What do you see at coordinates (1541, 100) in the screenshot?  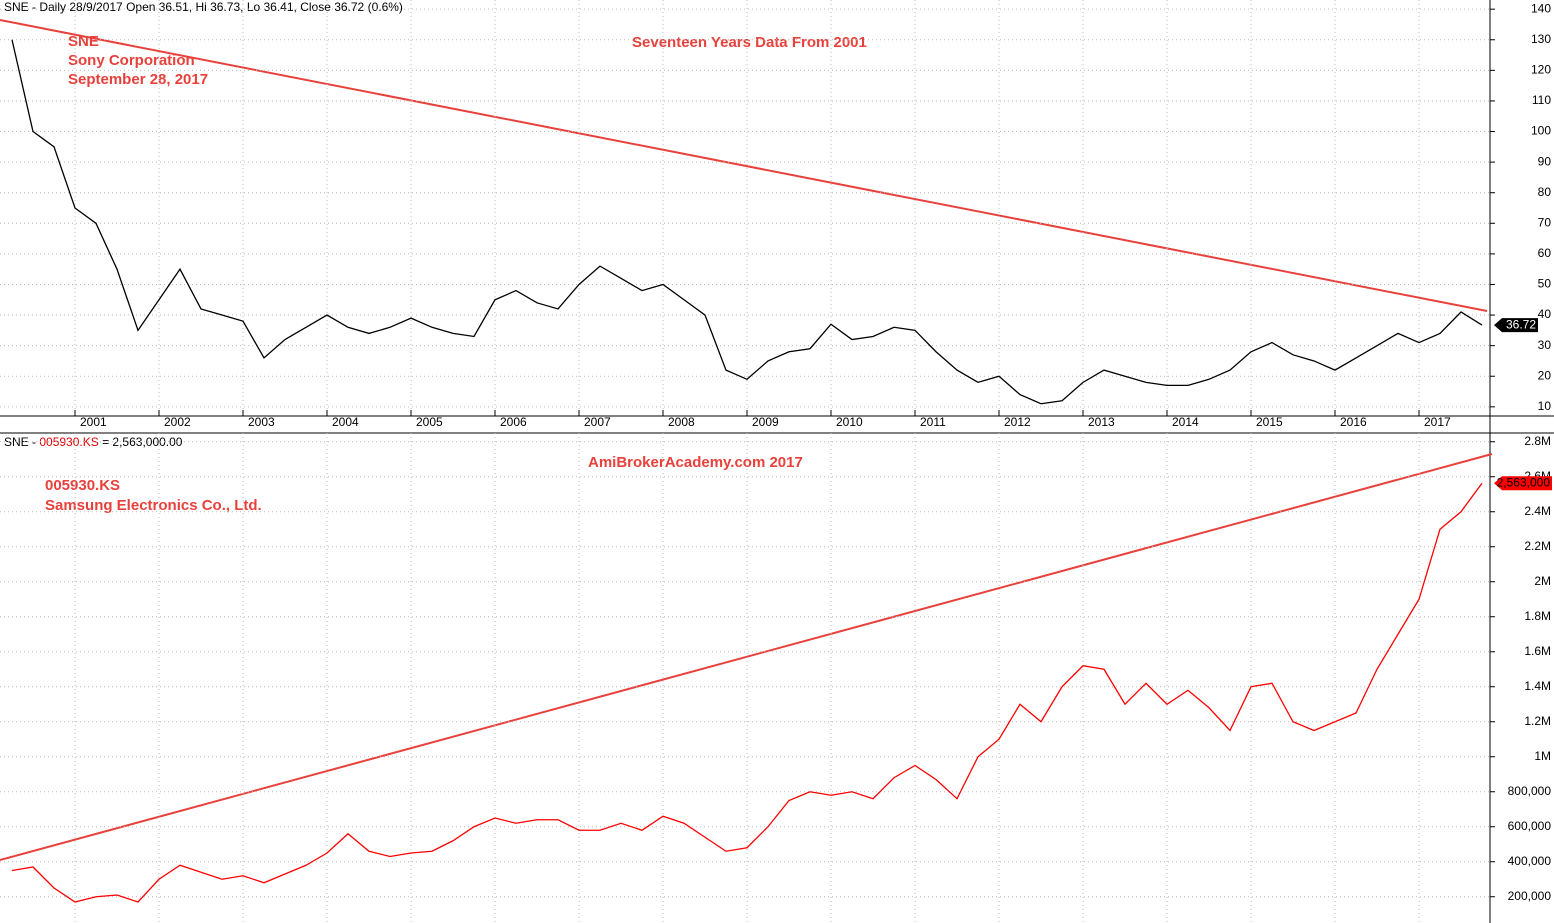 I see `y-tick-label: 110` at bounding box center [1541, 100].